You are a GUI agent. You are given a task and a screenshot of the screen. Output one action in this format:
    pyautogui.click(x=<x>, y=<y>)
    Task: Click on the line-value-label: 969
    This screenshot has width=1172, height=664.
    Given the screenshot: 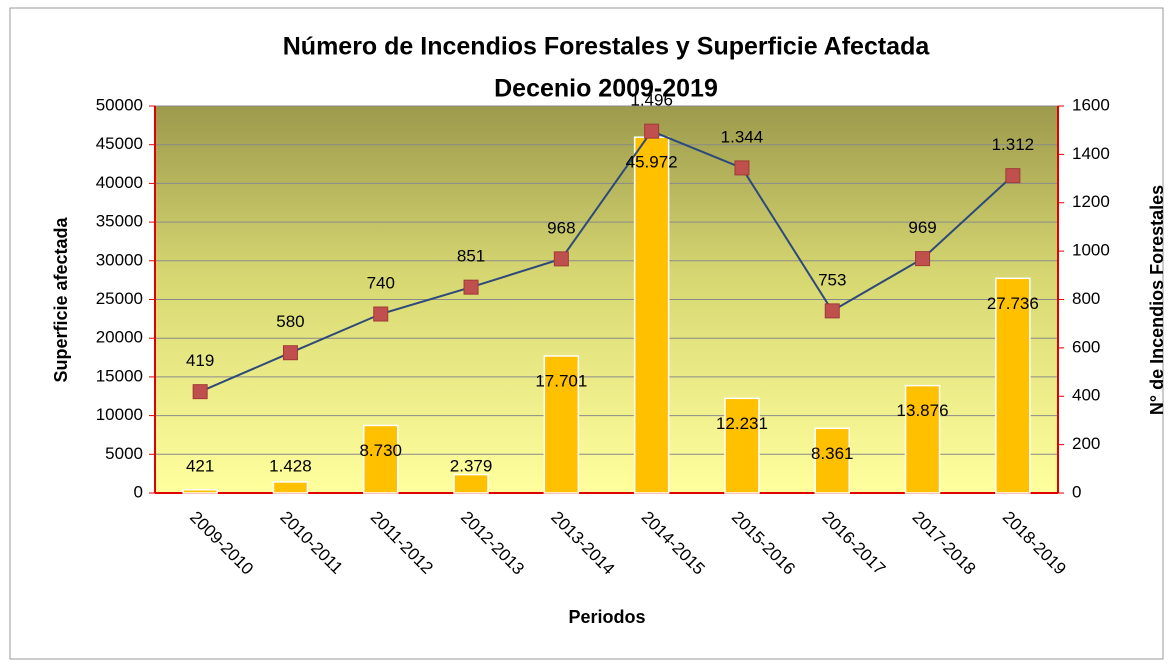 What is the action you would take?
    pyautogui.click(x=922, y=227)
    